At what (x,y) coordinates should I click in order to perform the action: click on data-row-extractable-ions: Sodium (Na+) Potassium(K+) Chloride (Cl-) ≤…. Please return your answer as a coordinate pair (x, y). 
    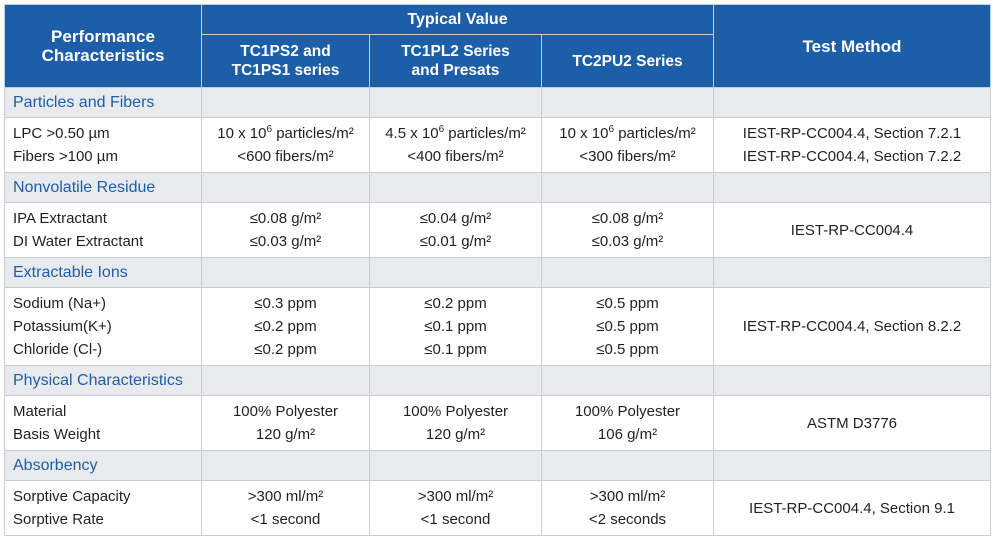
    Looking at the image, I should click on (497, 326).